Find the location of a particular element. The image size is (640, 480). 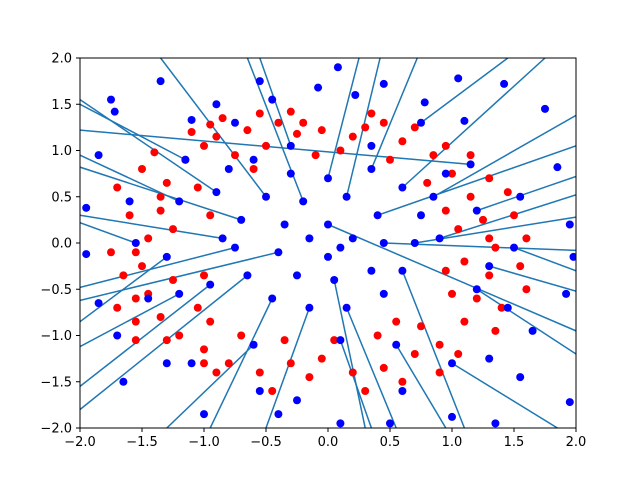

x-tick-label: 1.0 is located at coordinates (452, 442).